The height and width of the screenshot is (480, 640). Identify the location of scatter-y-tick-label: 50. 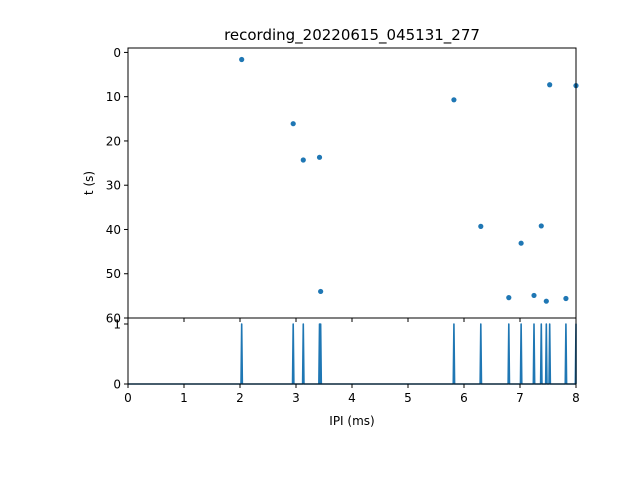
(113, 274).